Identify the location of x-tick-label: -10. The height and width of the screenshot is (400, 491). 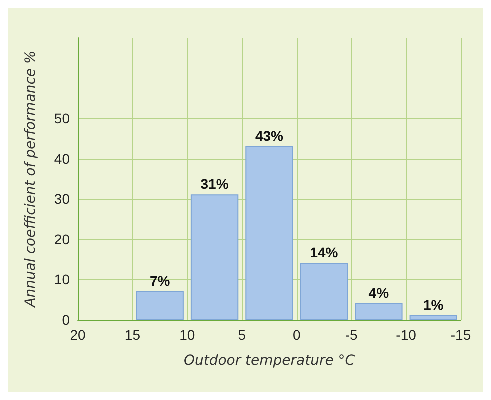
(406, 335).